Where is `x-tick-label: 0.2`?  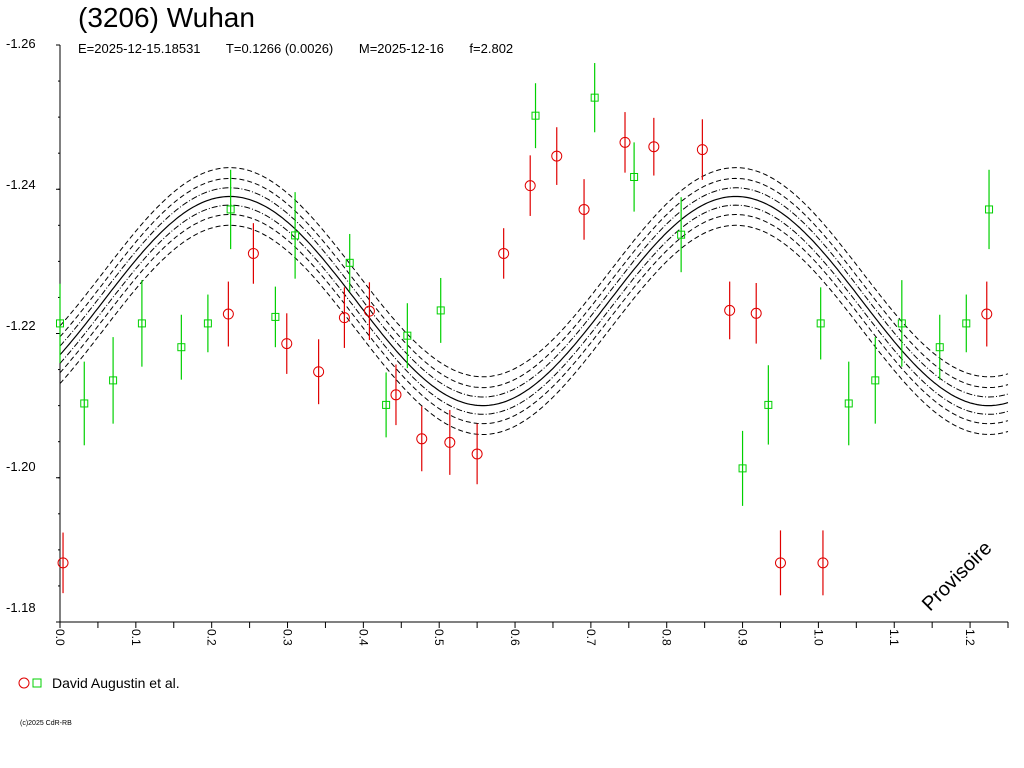 x-tick-label: 0.2 is located at coordinates (212, 637).